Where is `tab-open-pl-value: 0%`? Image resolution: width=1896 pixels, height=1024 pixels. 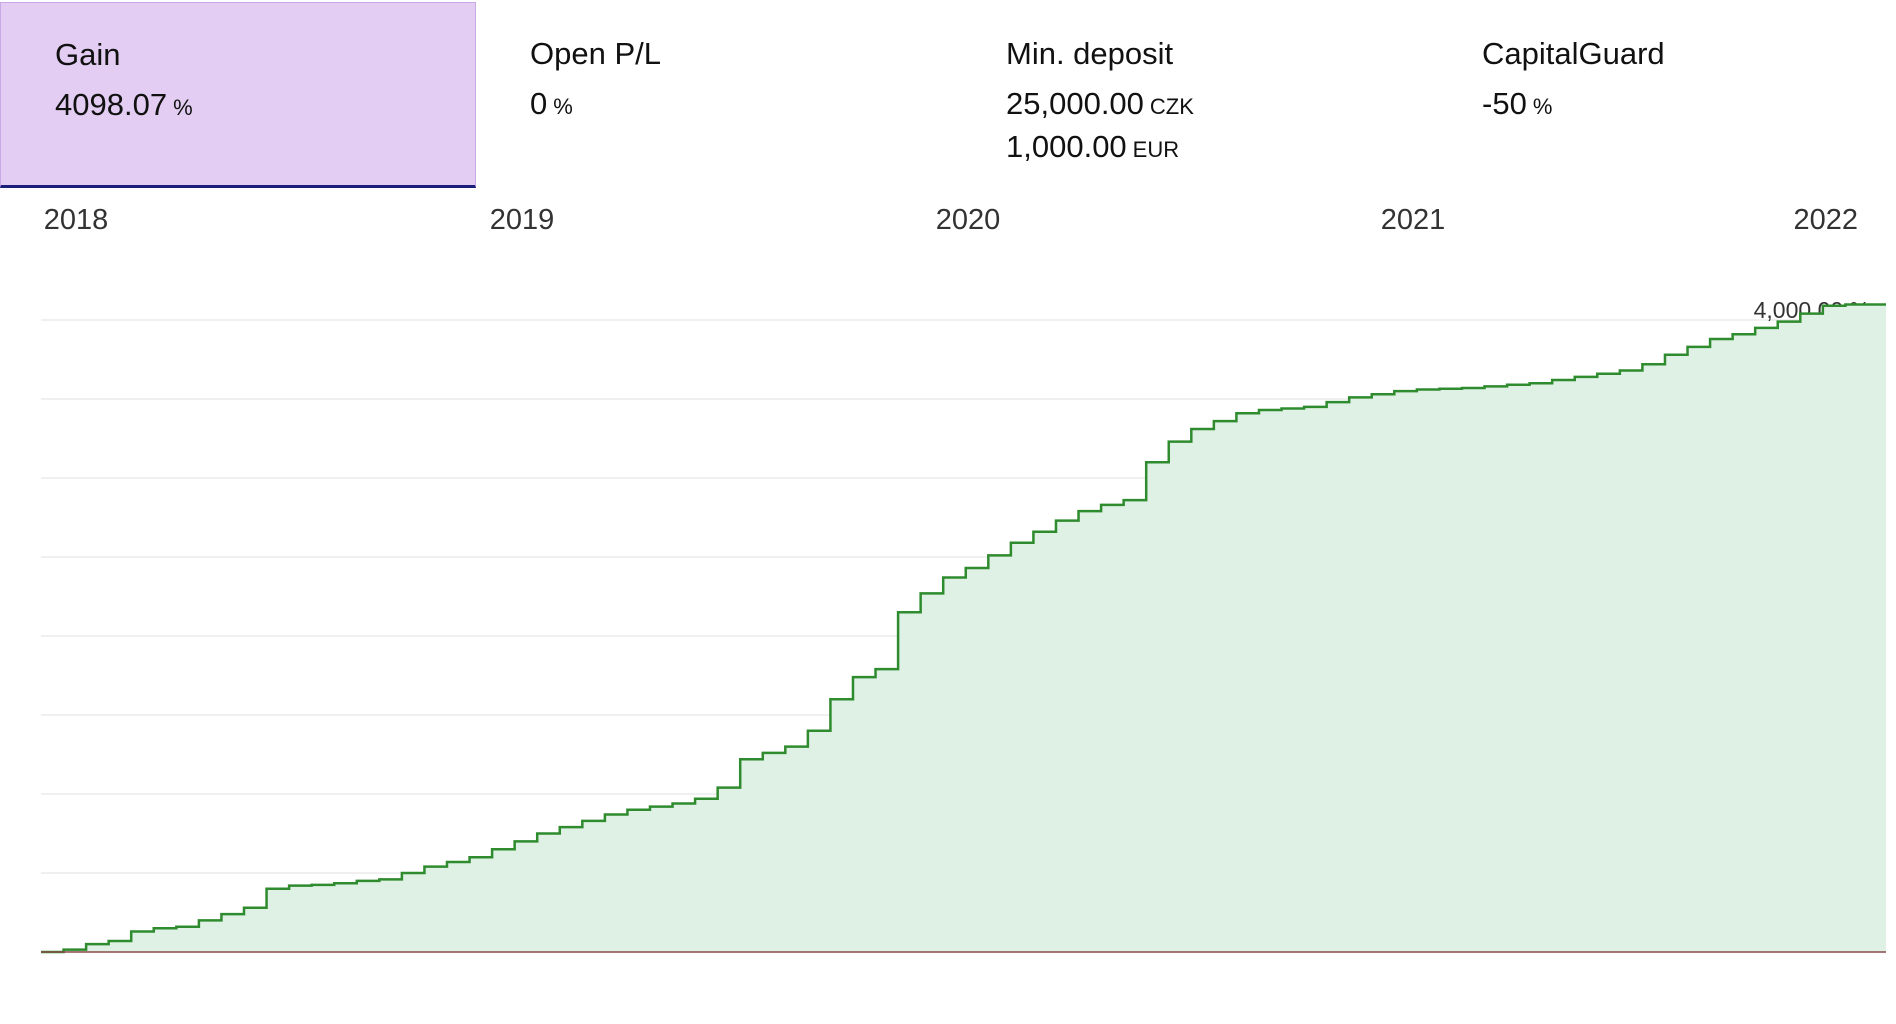
tab-open-pl-value: 0% is located at coordinates (741, 105).